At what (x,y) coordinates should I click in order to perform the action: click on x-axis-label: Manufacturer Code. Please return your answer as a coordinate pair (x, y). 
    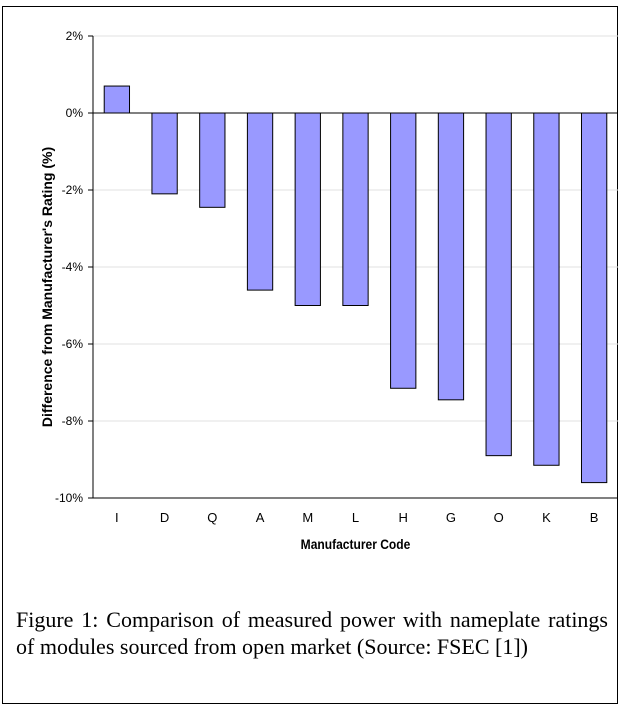
    Looking at the image, I should click on (356, 544).